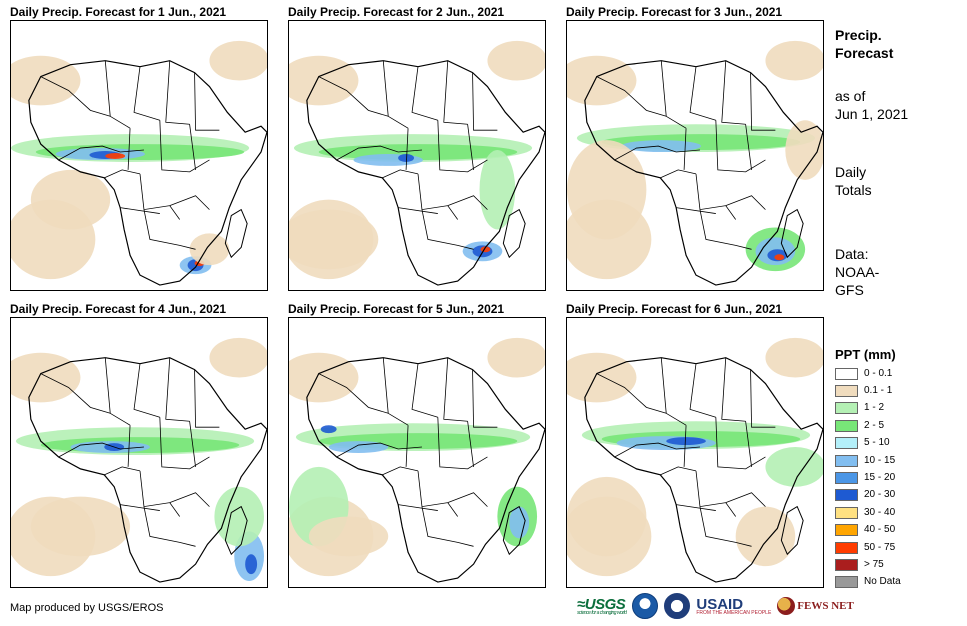 The width and height of the screenshot is (967, 626). I want to click on legend-item: 10 - 15, so click(865, 460).